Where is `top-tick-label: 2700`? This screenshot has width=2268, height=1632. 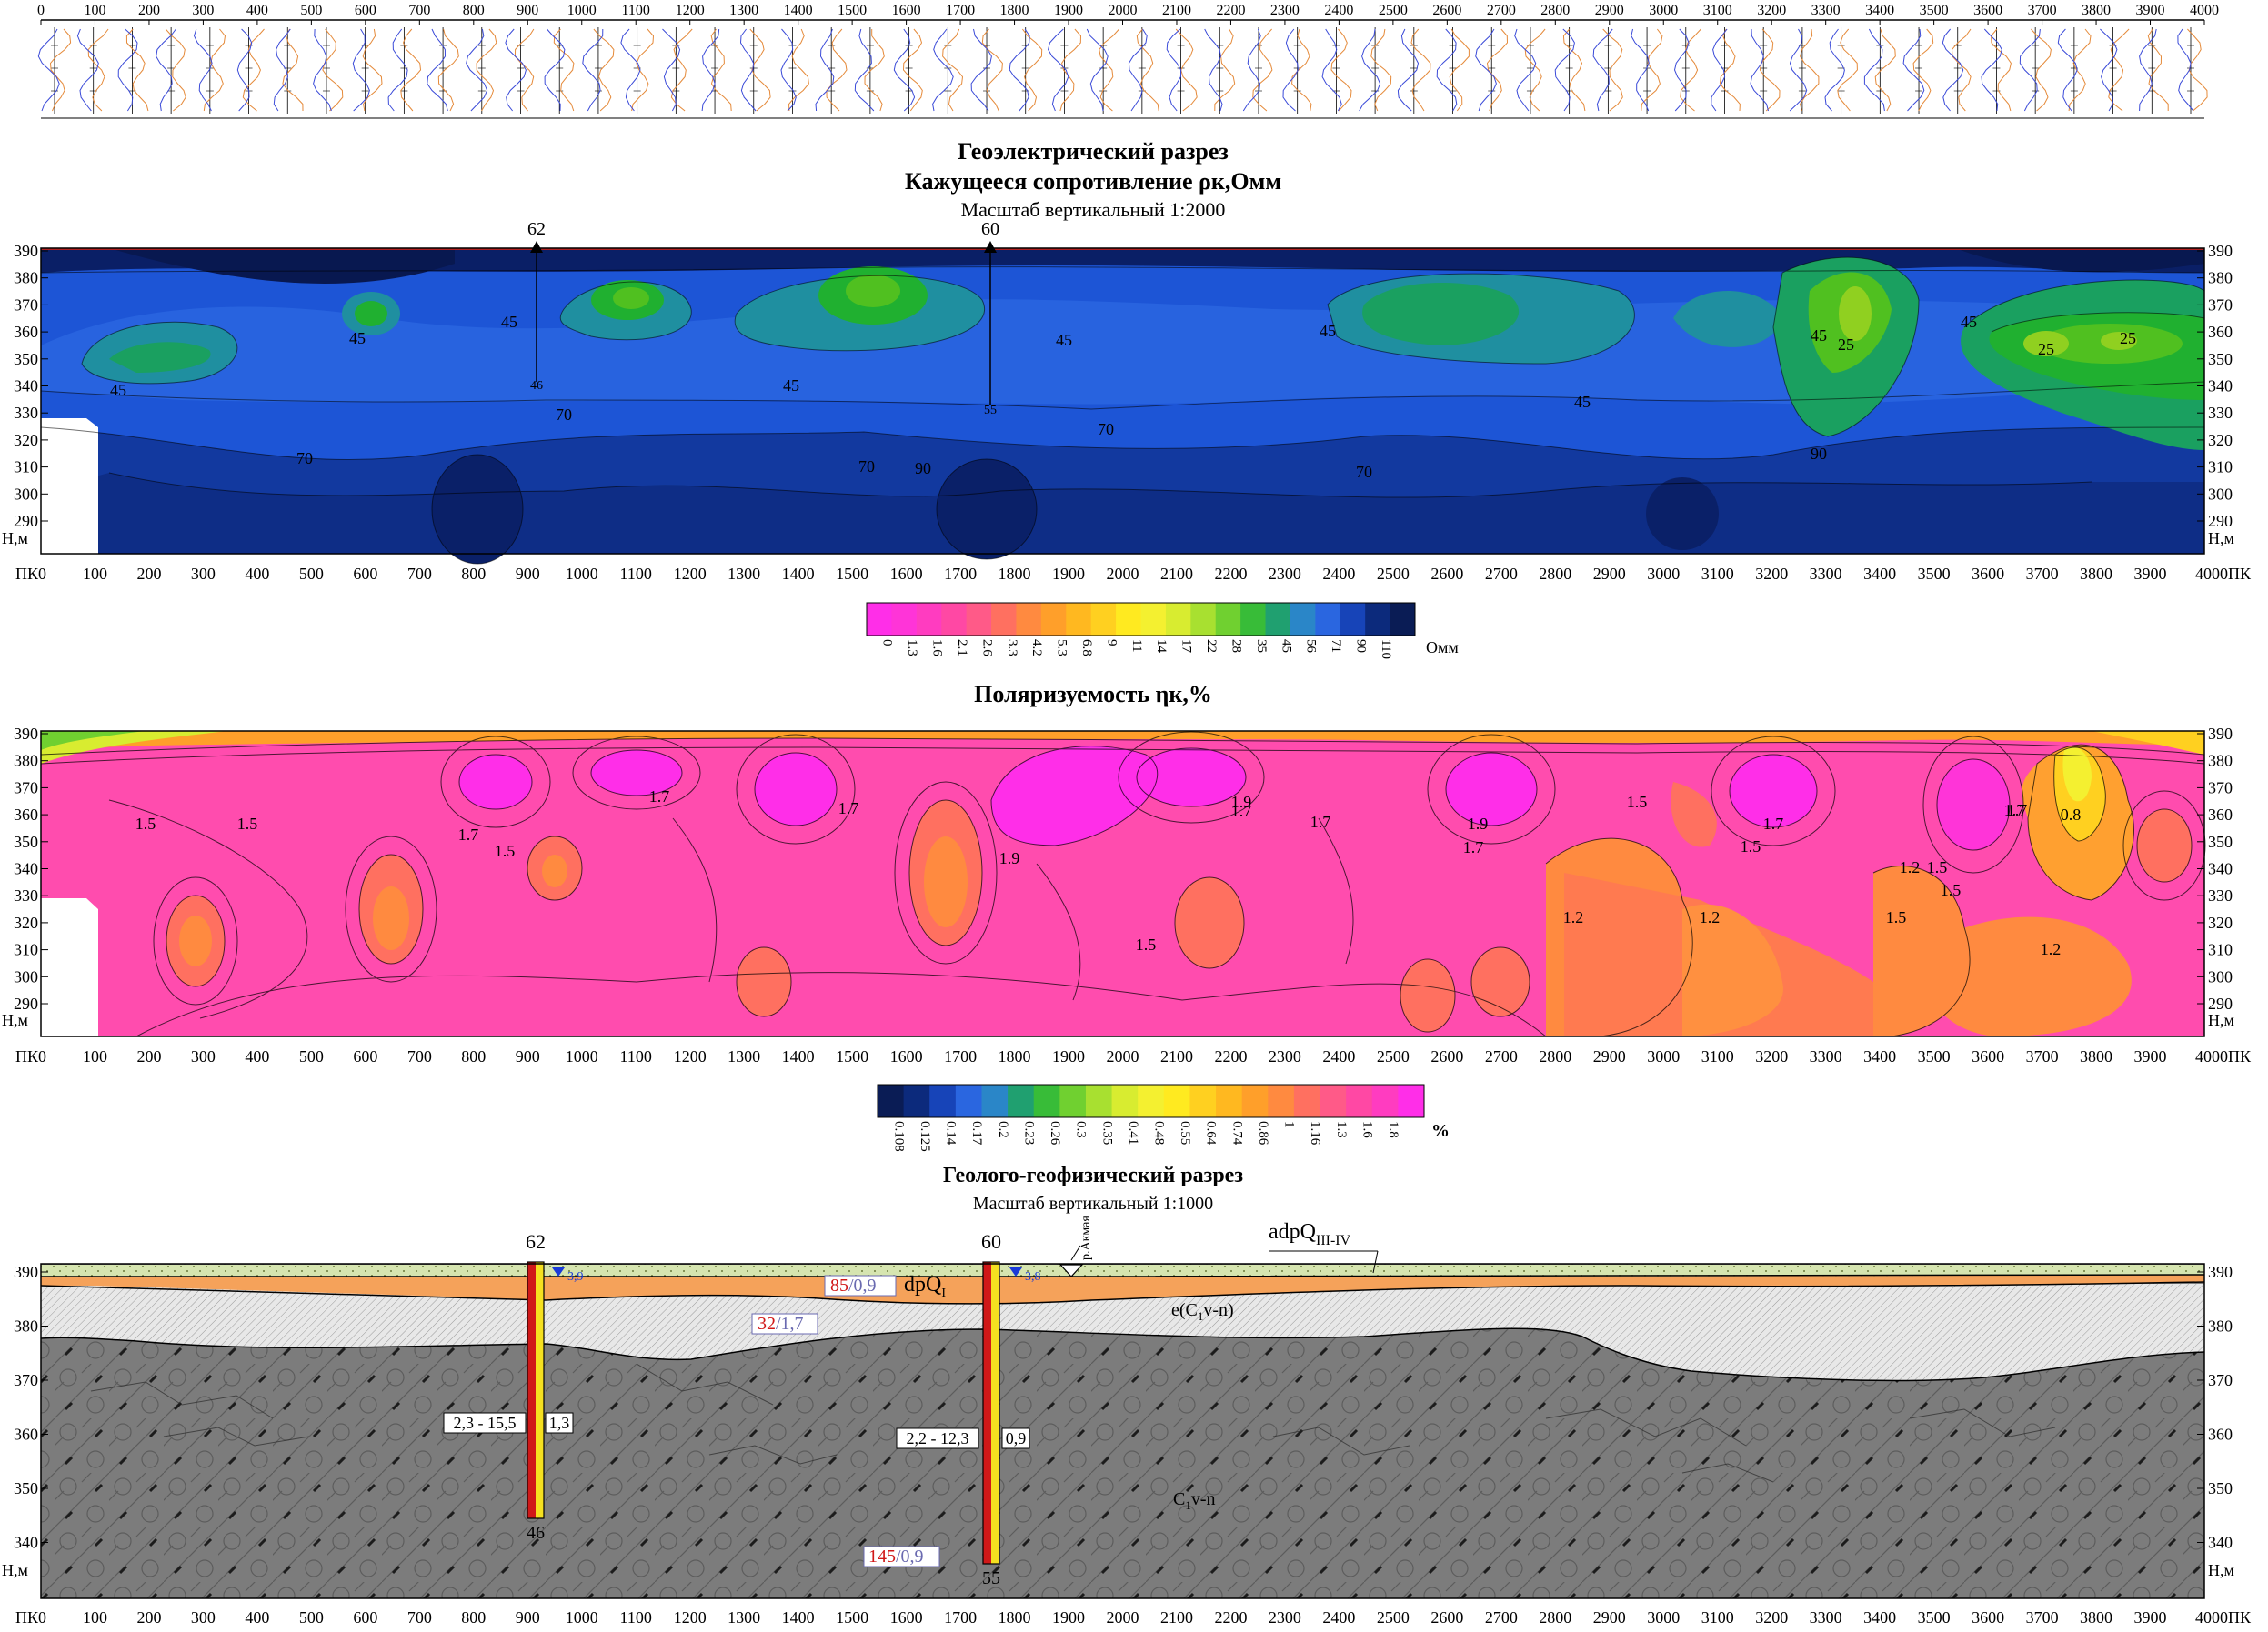 top-tick-label: 2700 is located at coordinates (1501, 10).